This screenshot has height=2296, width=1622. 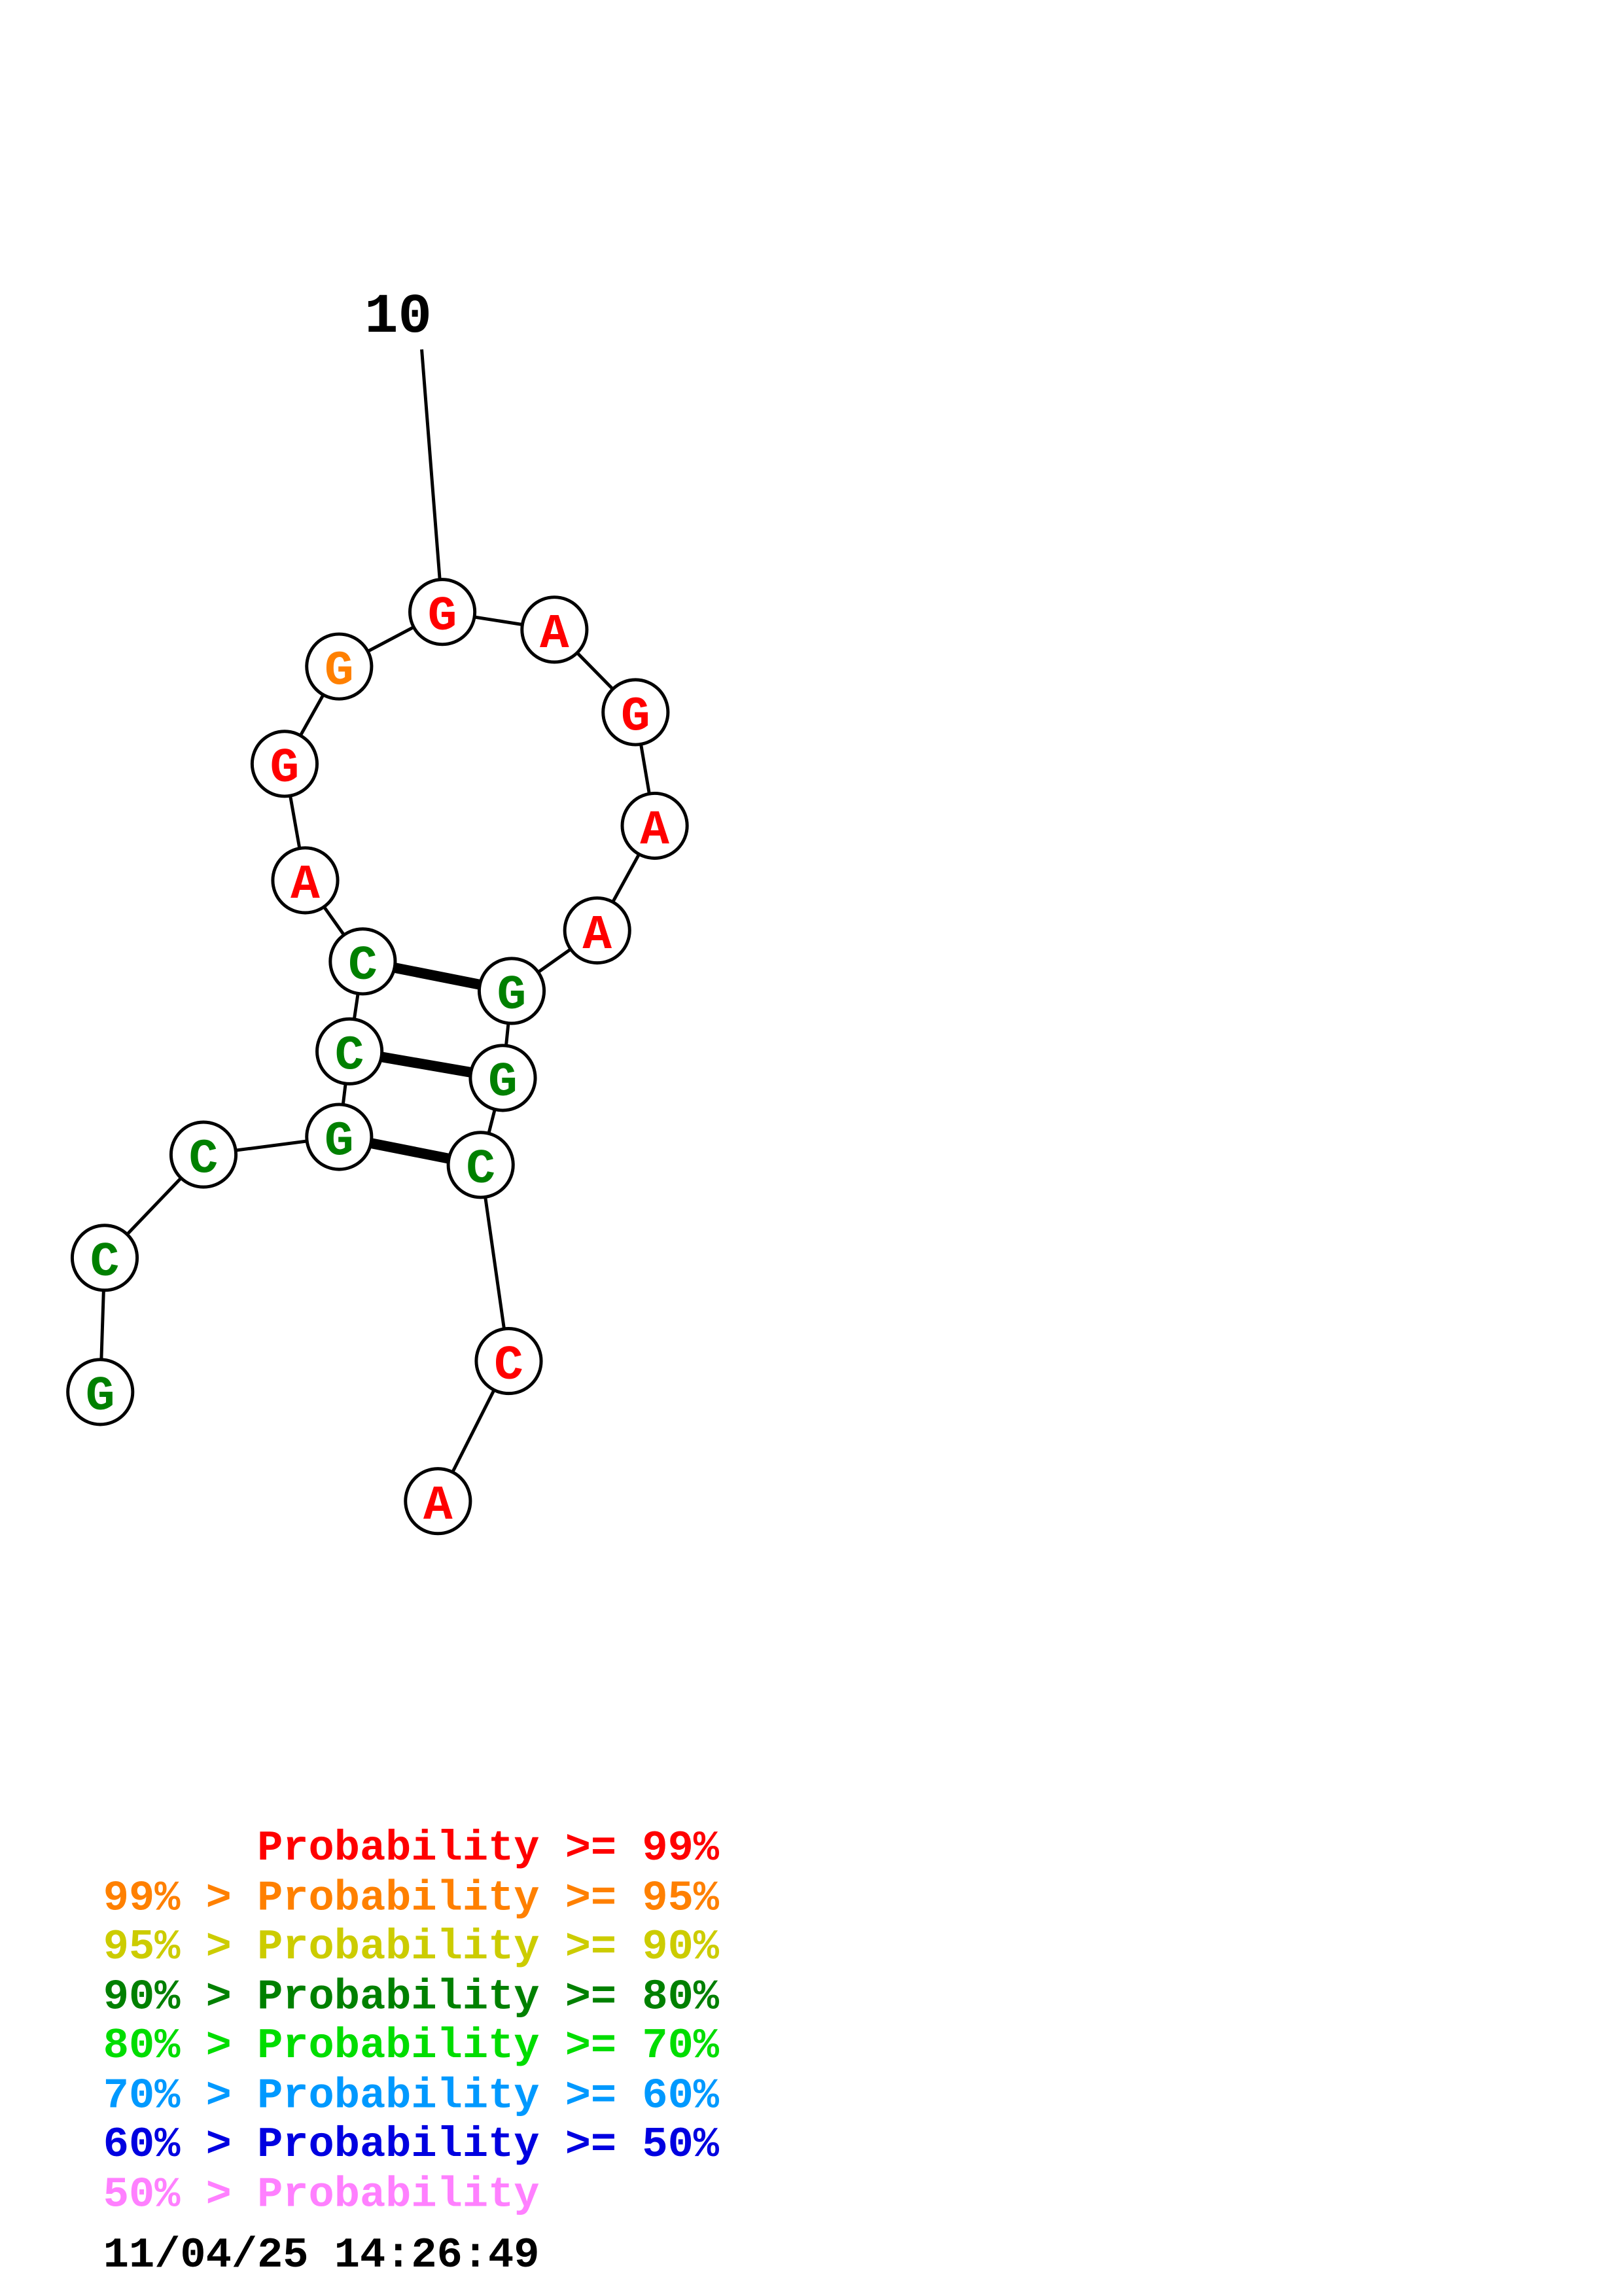 I want to click on legend-row: Probability >= 99%, so click(x=411, y=1849).